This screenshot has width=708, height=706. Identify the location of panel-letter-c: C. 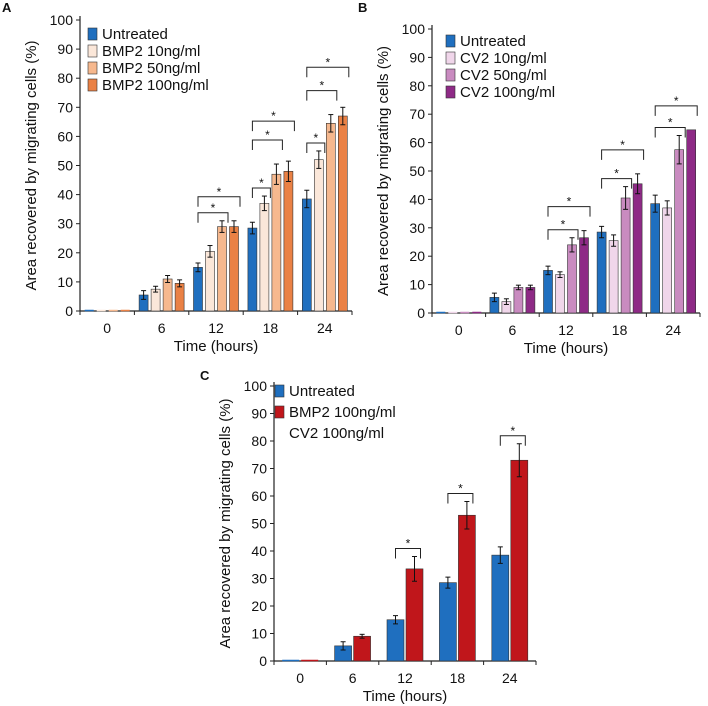
(205, 375).